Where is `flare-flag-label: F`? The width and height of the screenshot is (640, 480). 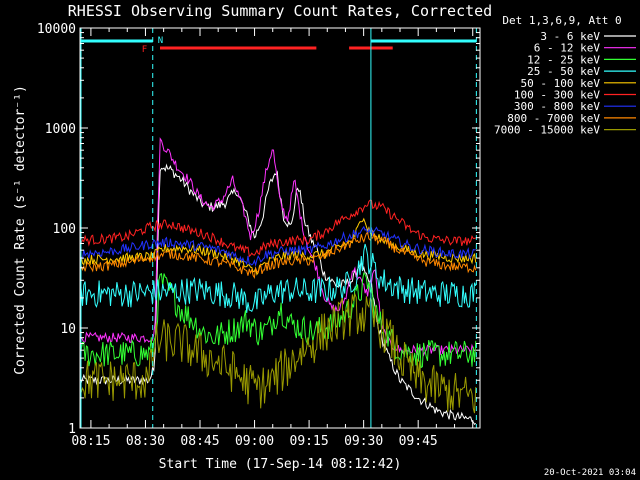 flare-flag-label: F is located at coordinates (144, 50).